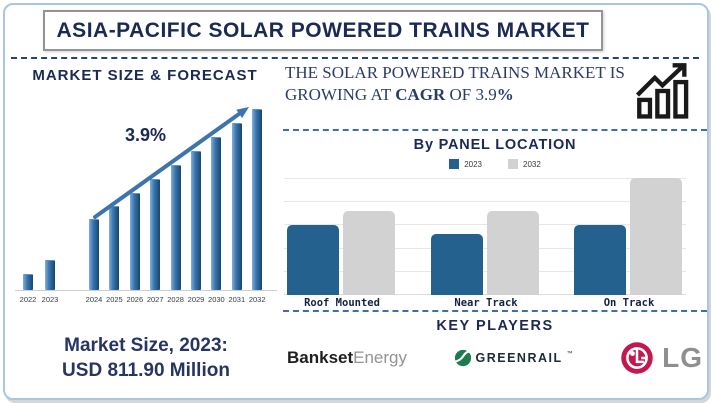  I want to click on bar-on-track-2023, so click(600, 259).